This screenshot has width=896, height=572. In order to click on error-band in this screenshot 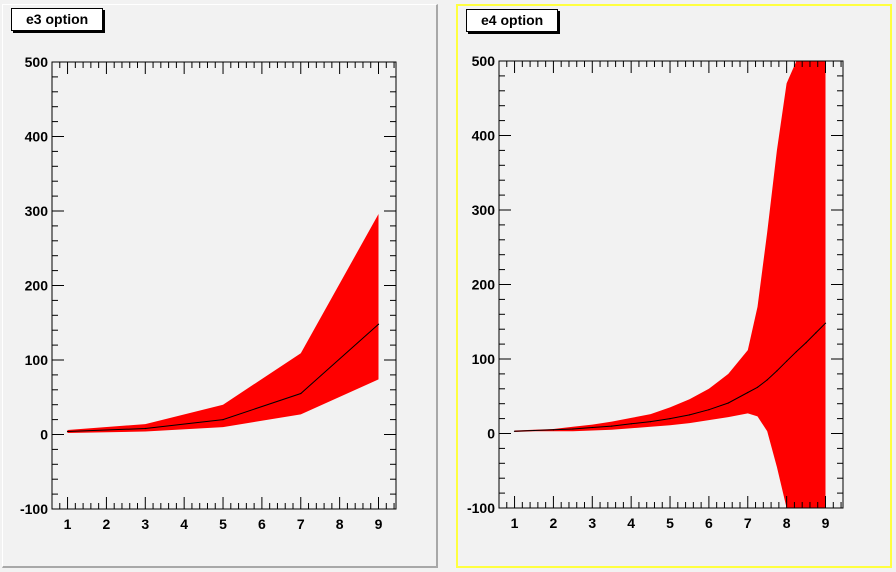, I will do `click(223, 323)`.